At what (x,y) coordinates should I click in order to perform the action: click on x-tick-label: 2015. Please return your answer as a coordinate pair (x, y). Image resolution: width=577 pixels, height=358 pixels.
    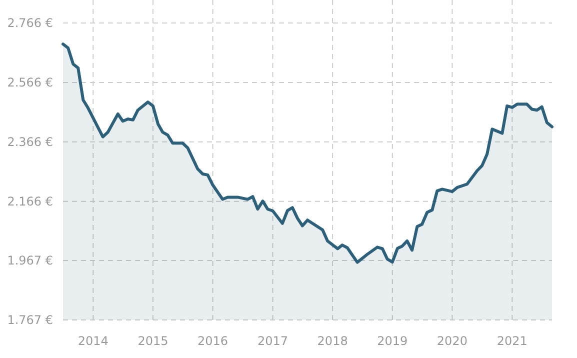
    Looking at the image, I should click on (153, 341).